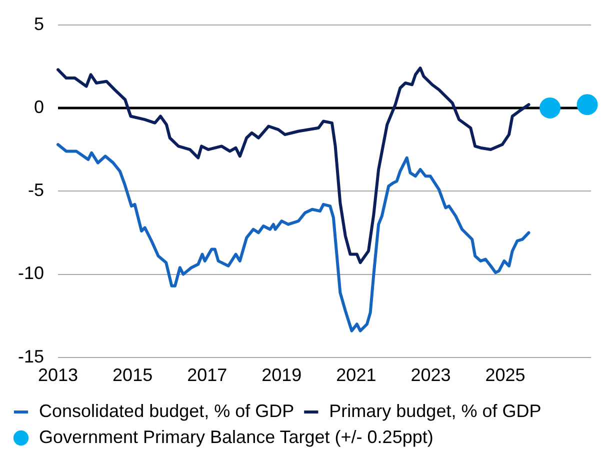 Image resolution: width=605 pixels, height=461 pixels. I want to click on legend-label: Government Primary Balance Target (+/- 0.25ppt), so click(236, 436).